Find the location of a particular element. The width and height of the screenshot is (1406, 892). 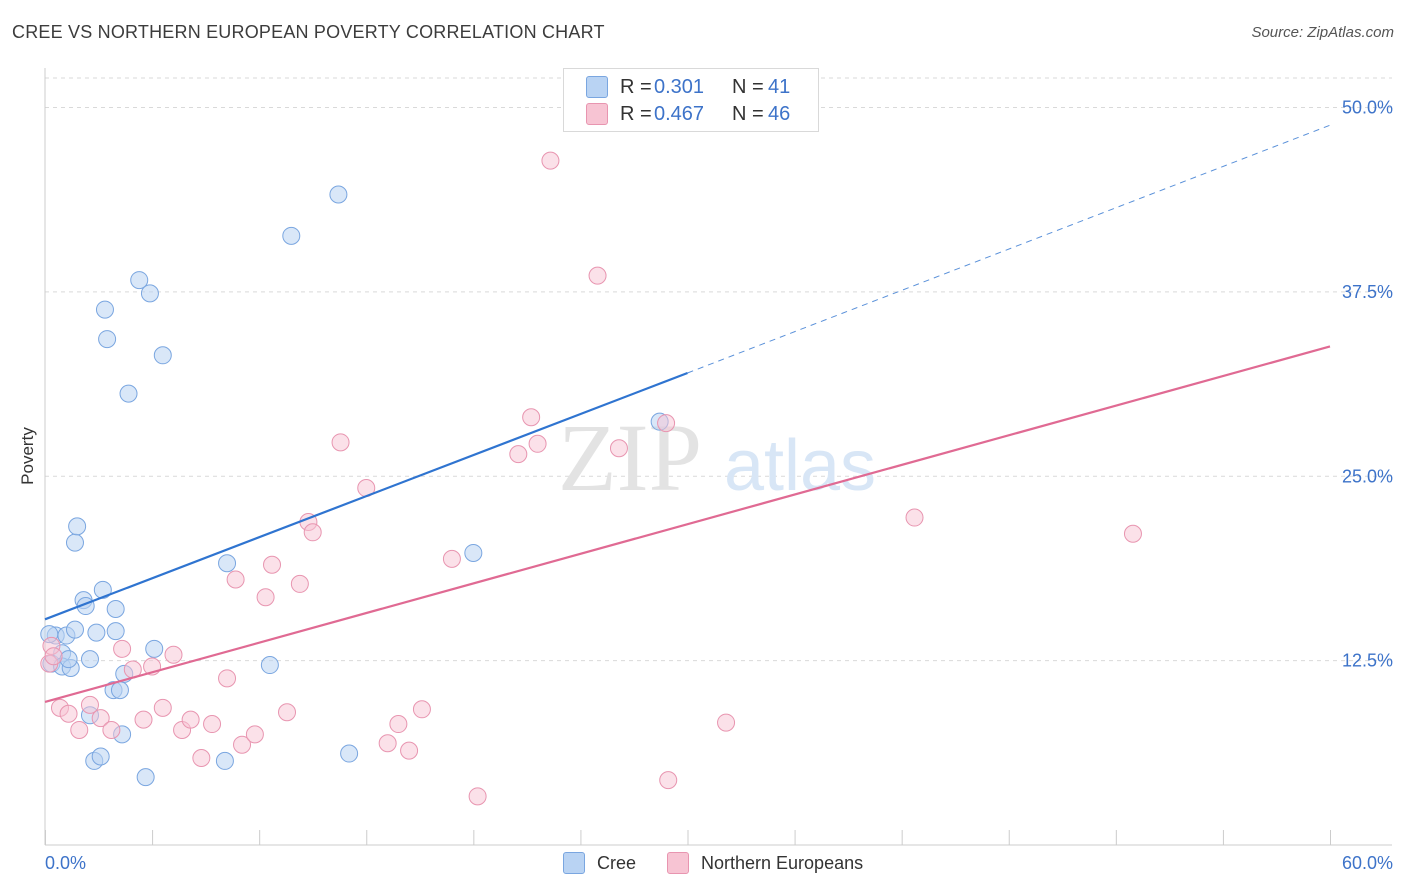

r-value: 0.301 is located at coordinates (679, 86).